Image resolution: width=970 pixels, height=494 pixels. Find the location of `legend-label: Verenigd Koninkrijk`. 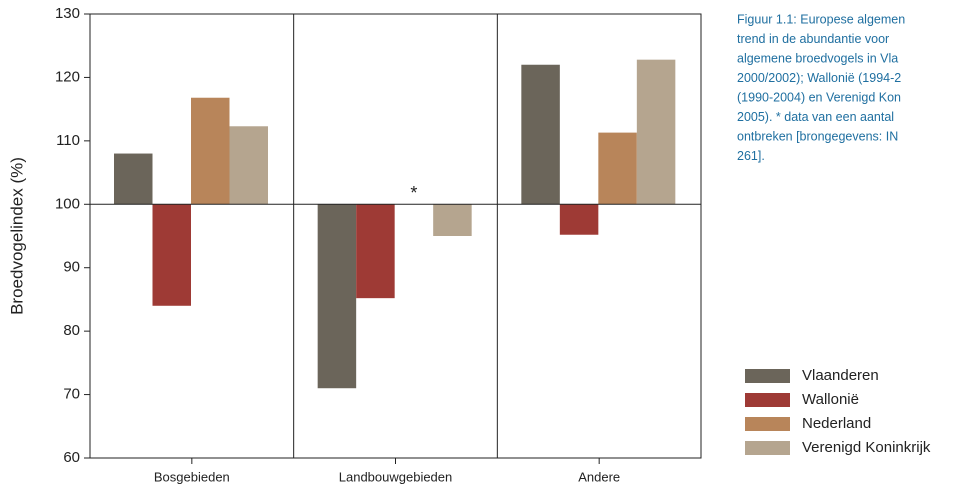

legend-label: Verenigd Koninkrijk is located at coordinates (866, 447).